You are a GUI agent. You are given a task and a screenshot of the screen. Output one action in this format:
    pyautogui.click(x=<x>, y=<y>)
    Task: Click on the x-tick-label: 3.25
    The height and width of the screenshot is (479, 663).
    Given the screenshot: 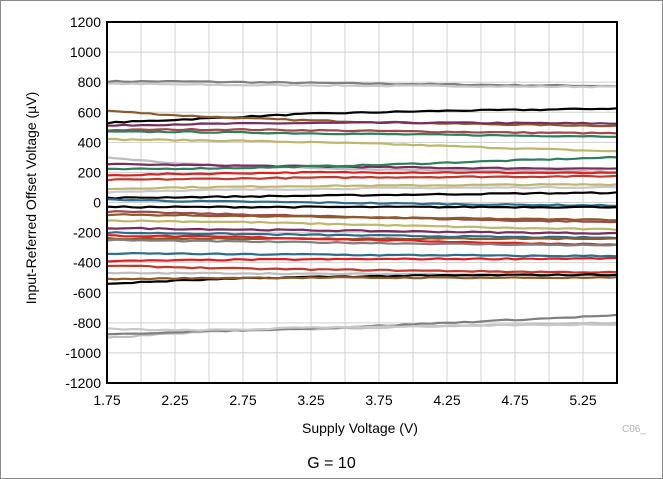 What is the action you would take?
    pyautogui.click(x=310, y=400)
    